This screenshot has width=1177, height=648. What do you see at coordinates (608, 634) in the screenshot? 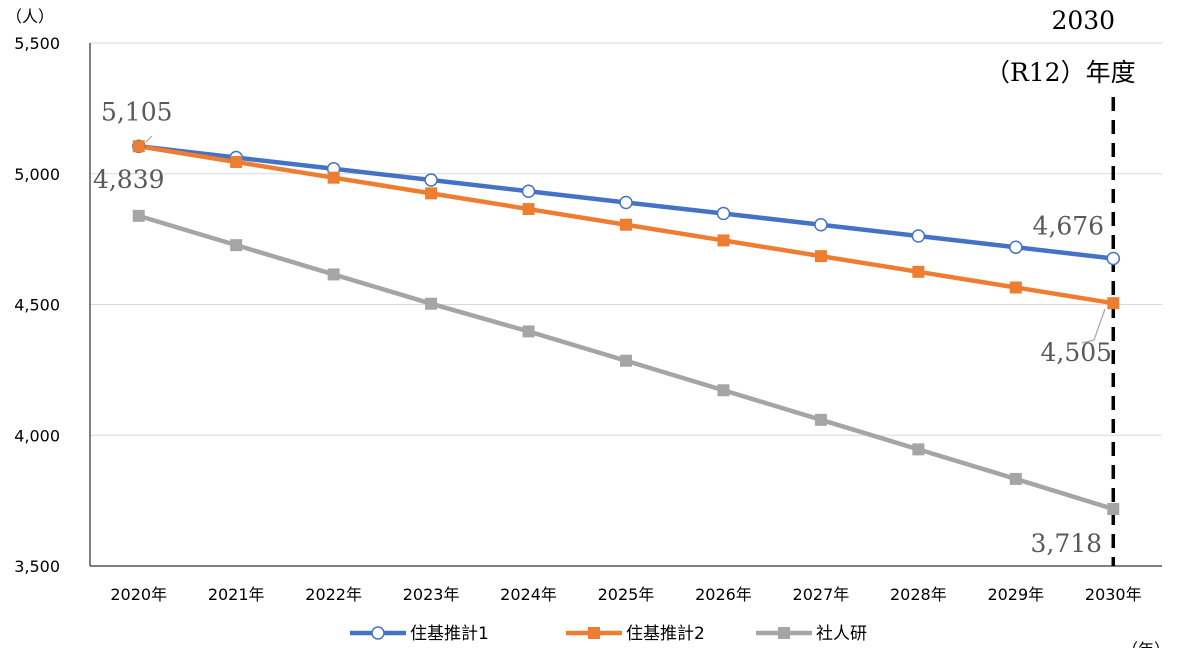
I see `legend: 住基推計1 住基推計2 社人研` at bounding box center [608, 634].